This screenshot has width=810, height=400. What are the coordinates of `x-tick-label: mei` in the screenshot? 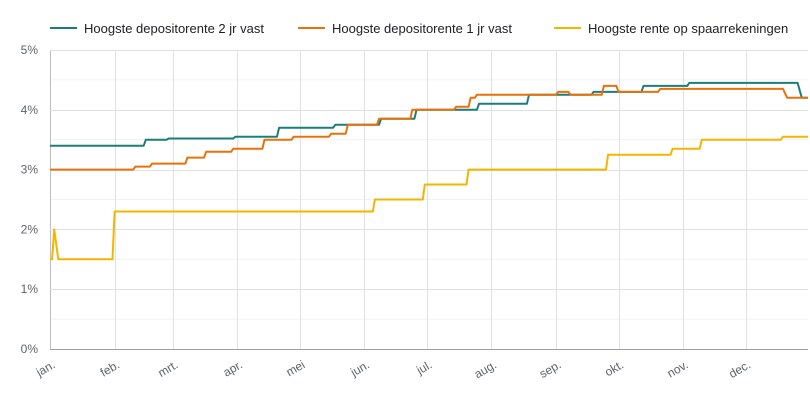 It's located at (296, 368).